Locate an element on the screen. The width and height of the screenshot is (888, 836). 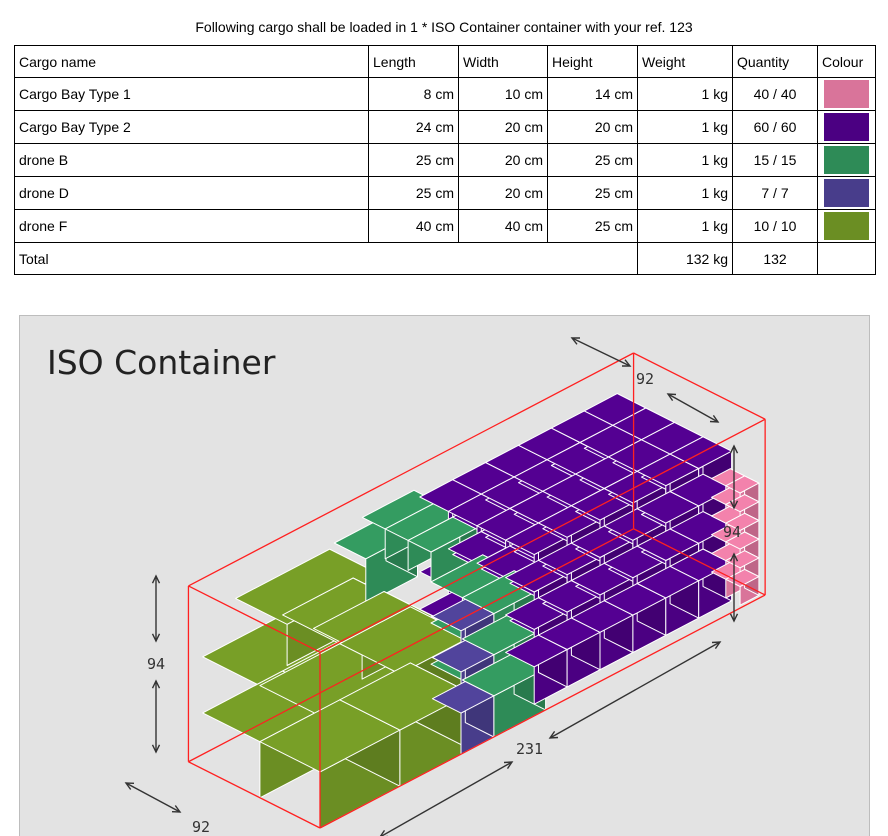
header-height: Height is located at coordinates (592, 61).